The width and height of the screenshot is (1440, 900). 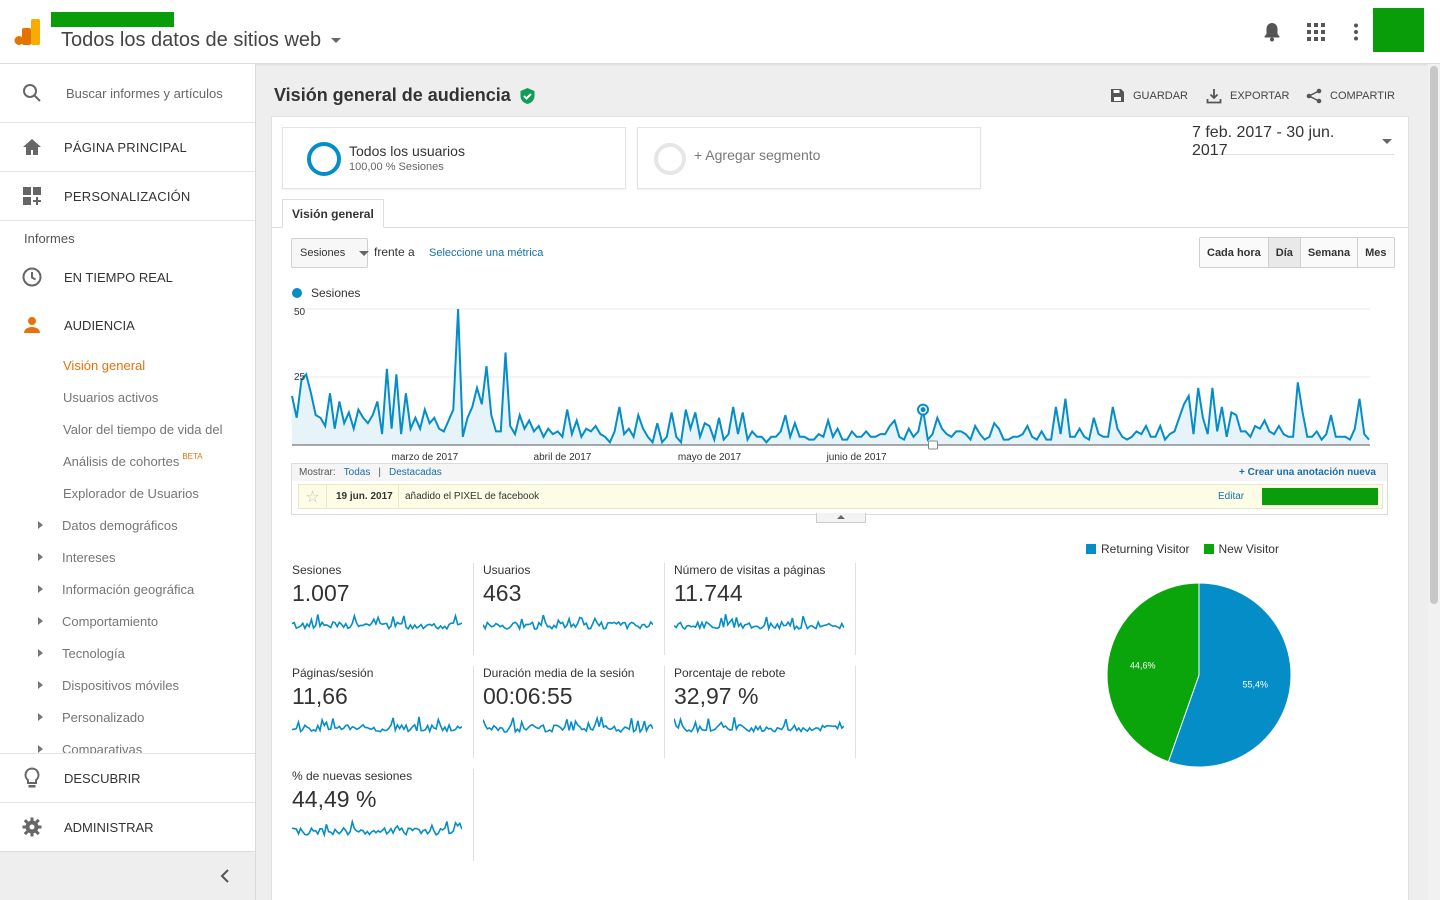 I want to click on scorecard: % de nuevas sesiones 44,49 %, so click(x=383, y=815).